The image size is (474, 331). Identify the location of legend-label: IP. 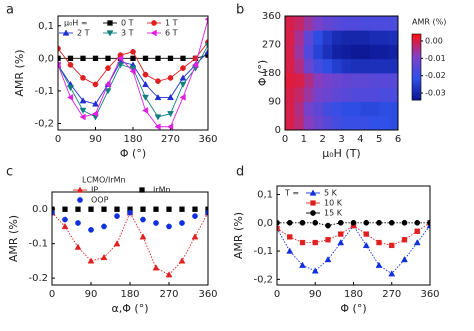
(94, 190).